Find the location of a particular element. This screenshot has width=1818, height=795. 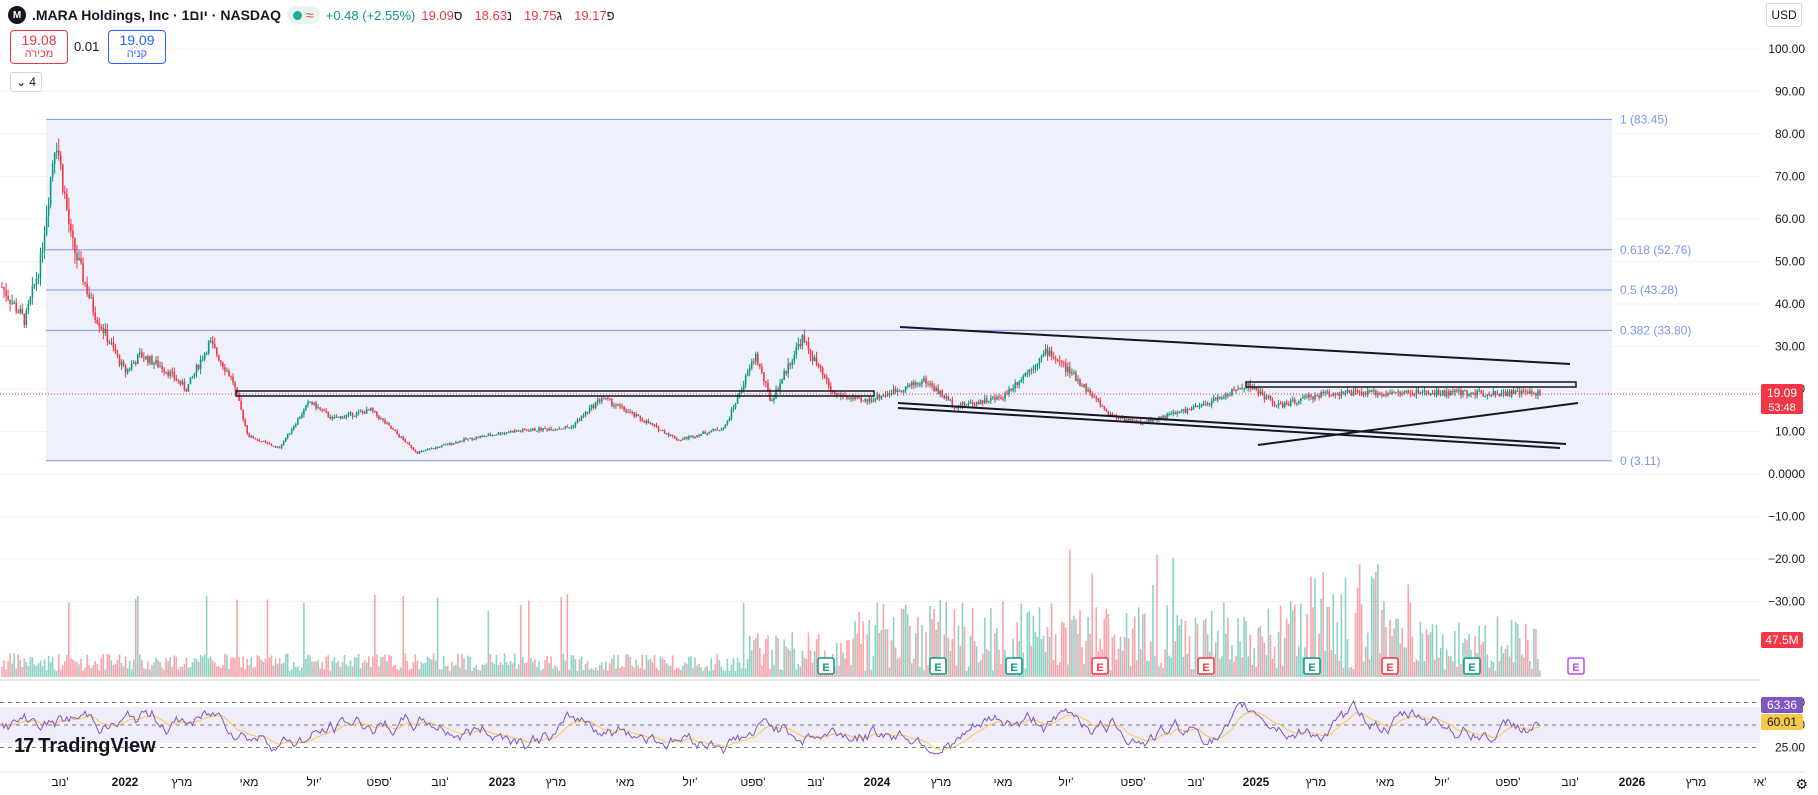

trend-lines is located at coordinates (907, 387).